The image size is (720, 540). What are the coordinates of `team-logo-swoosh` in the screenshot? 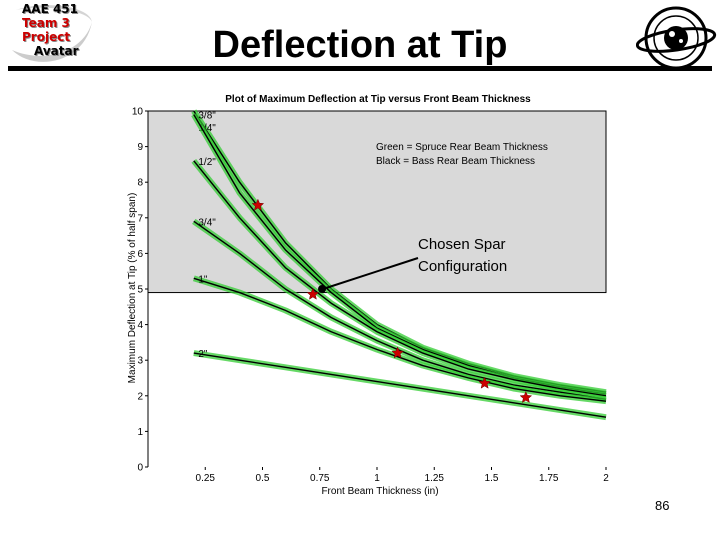 It's located at (52, 33).